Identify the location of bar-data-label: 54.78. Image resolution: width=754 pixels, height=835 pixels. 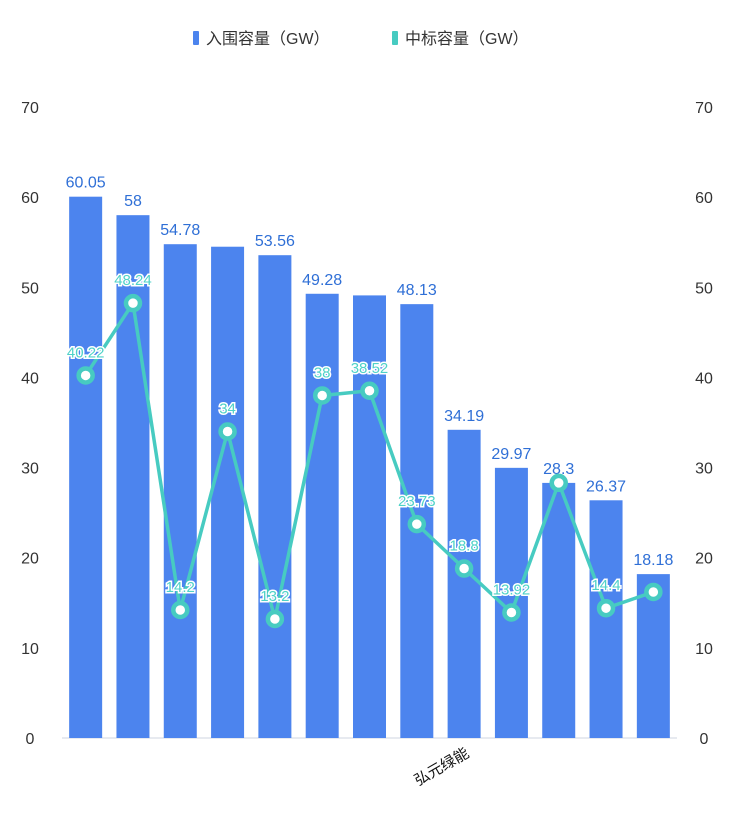
(180, 230).